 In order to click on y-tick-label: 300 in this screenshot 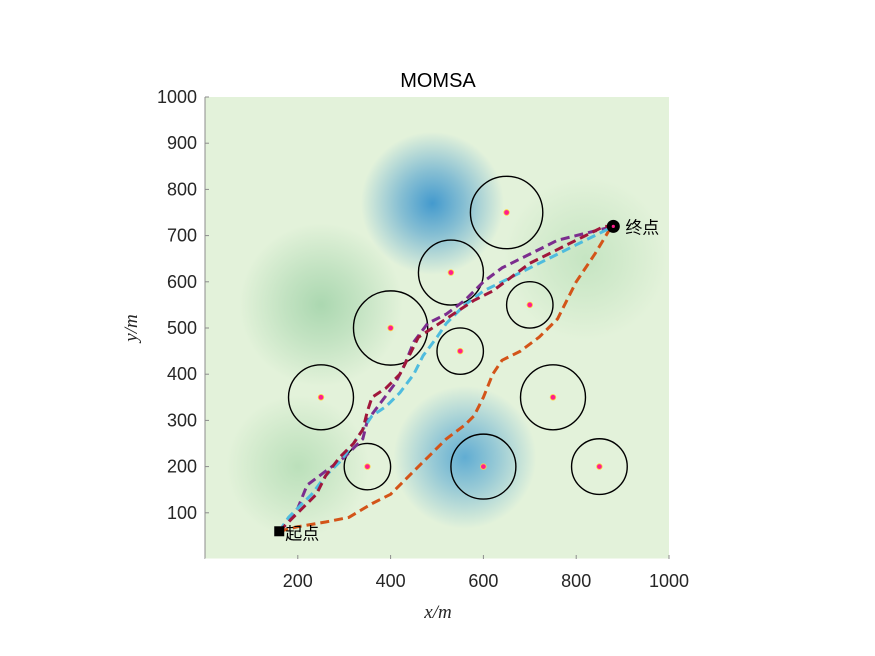, I will do `click(182, 420)`.